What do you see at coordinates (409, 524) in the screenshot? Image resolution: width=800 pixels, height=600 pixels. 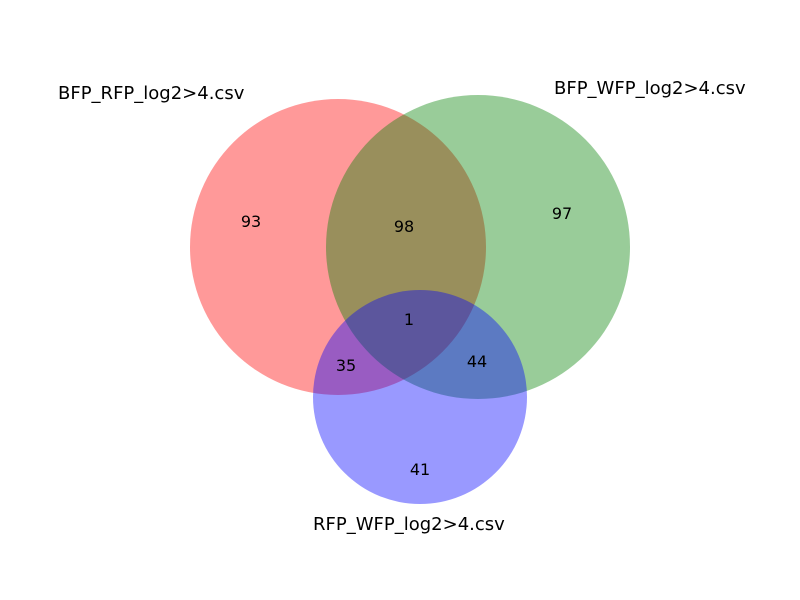 I see `set-label-c: RFP_WFP_log2>4.csv` at bounding box center [409, 524].